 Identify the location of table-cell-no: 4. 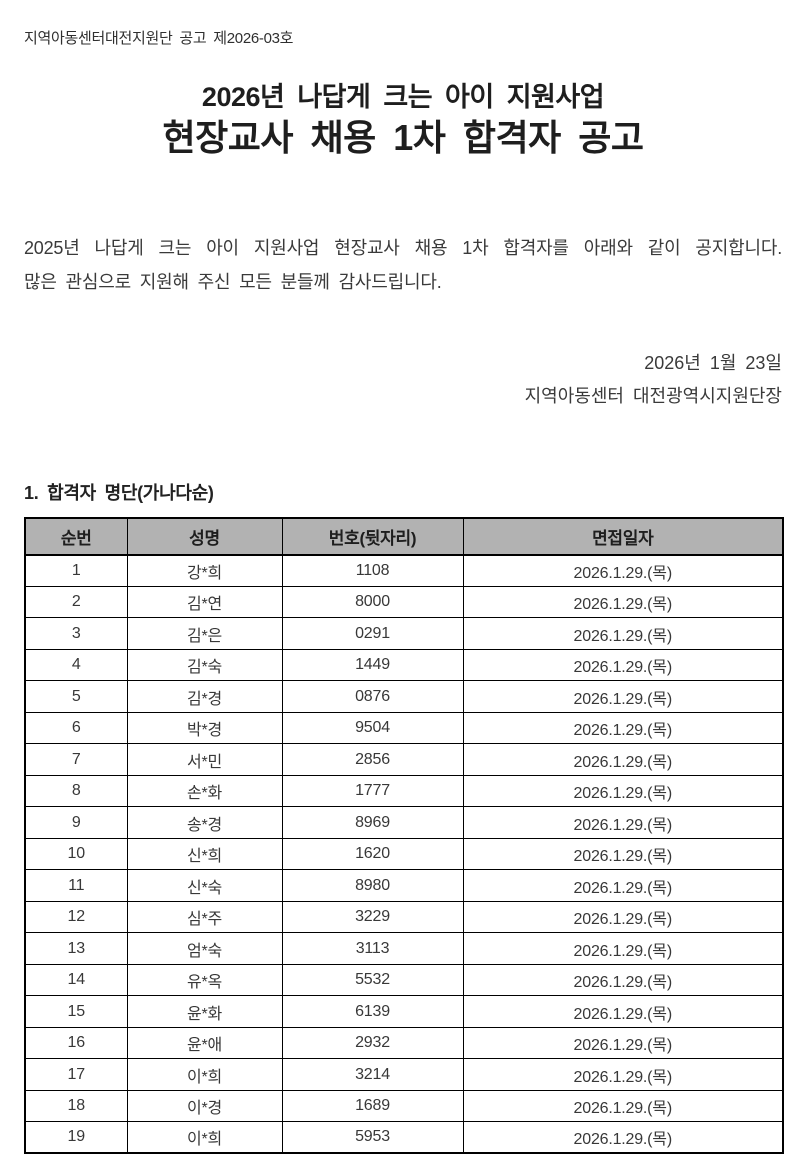
(76, 665).